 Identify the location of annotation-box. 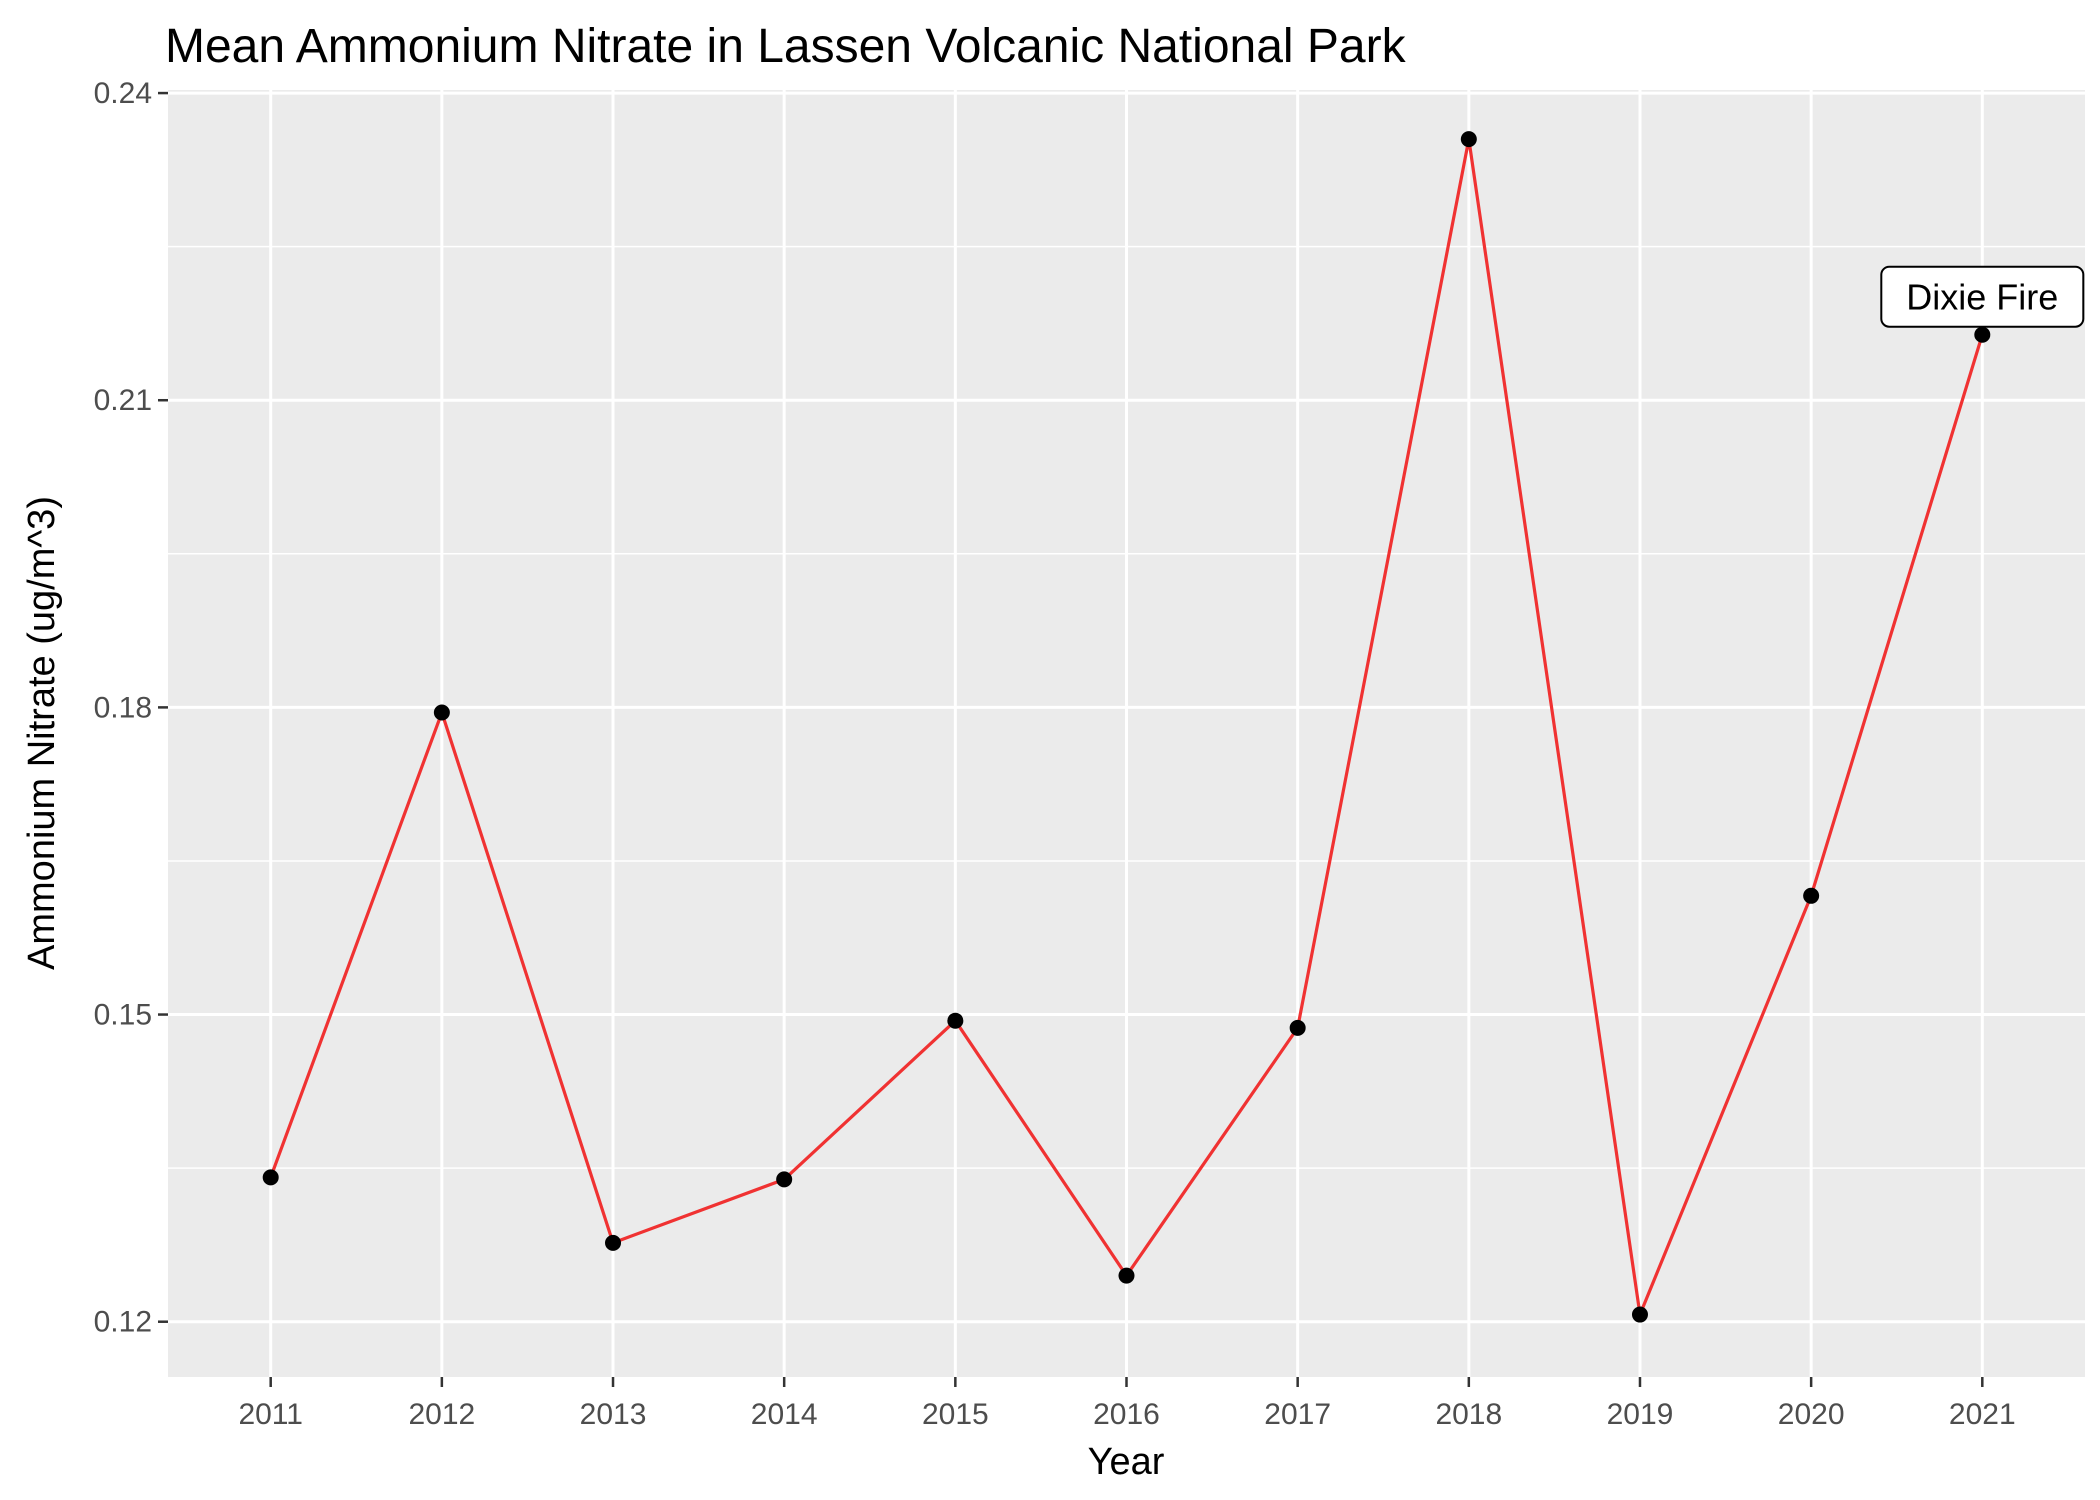
(1982, 296).